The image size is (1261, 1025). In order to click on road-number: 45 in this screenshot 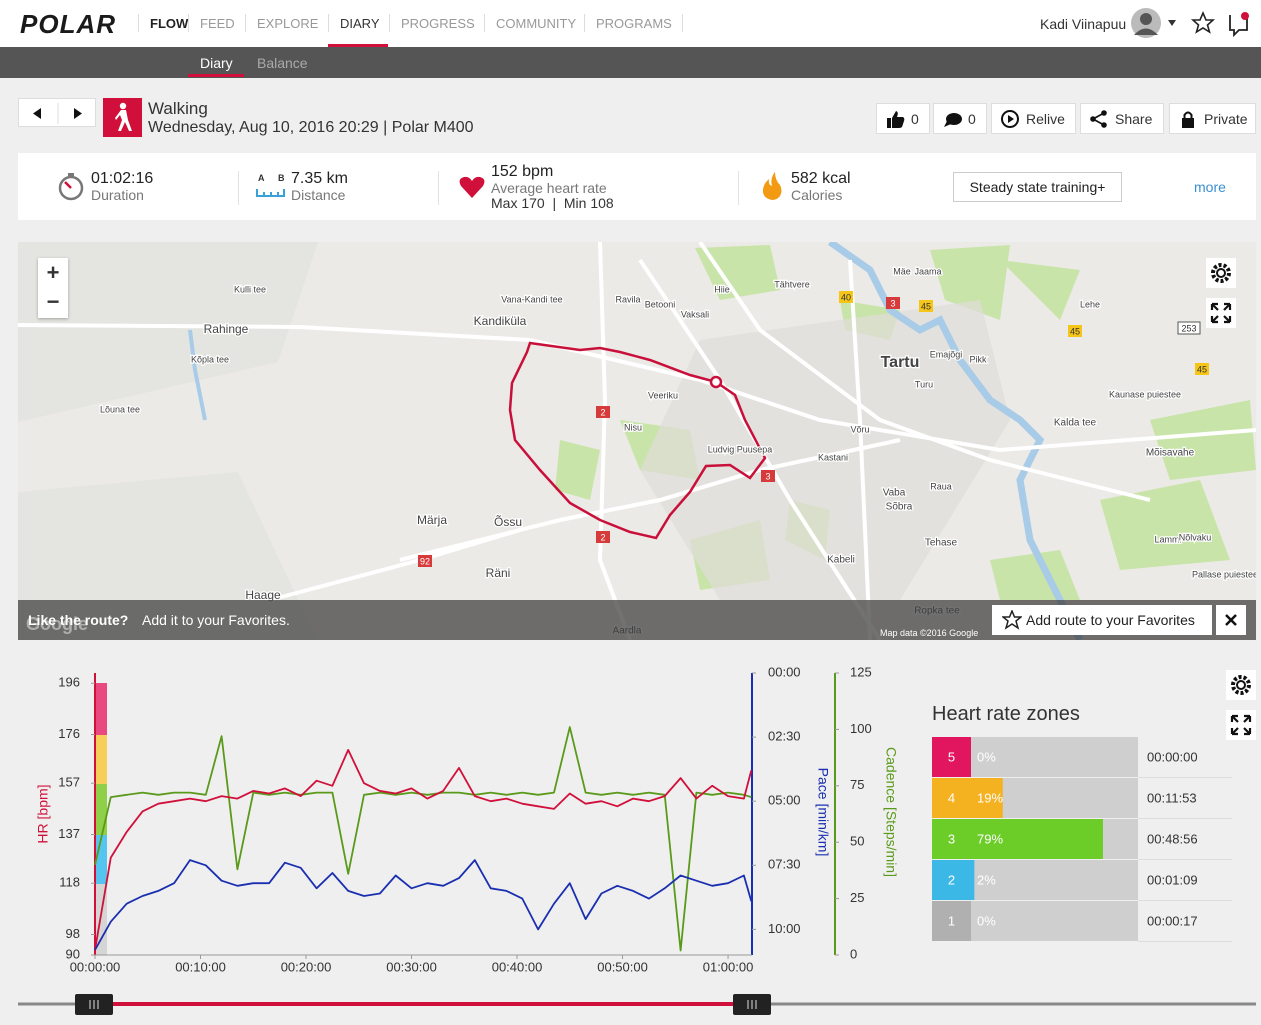, I will do `click(1075, 331)`.